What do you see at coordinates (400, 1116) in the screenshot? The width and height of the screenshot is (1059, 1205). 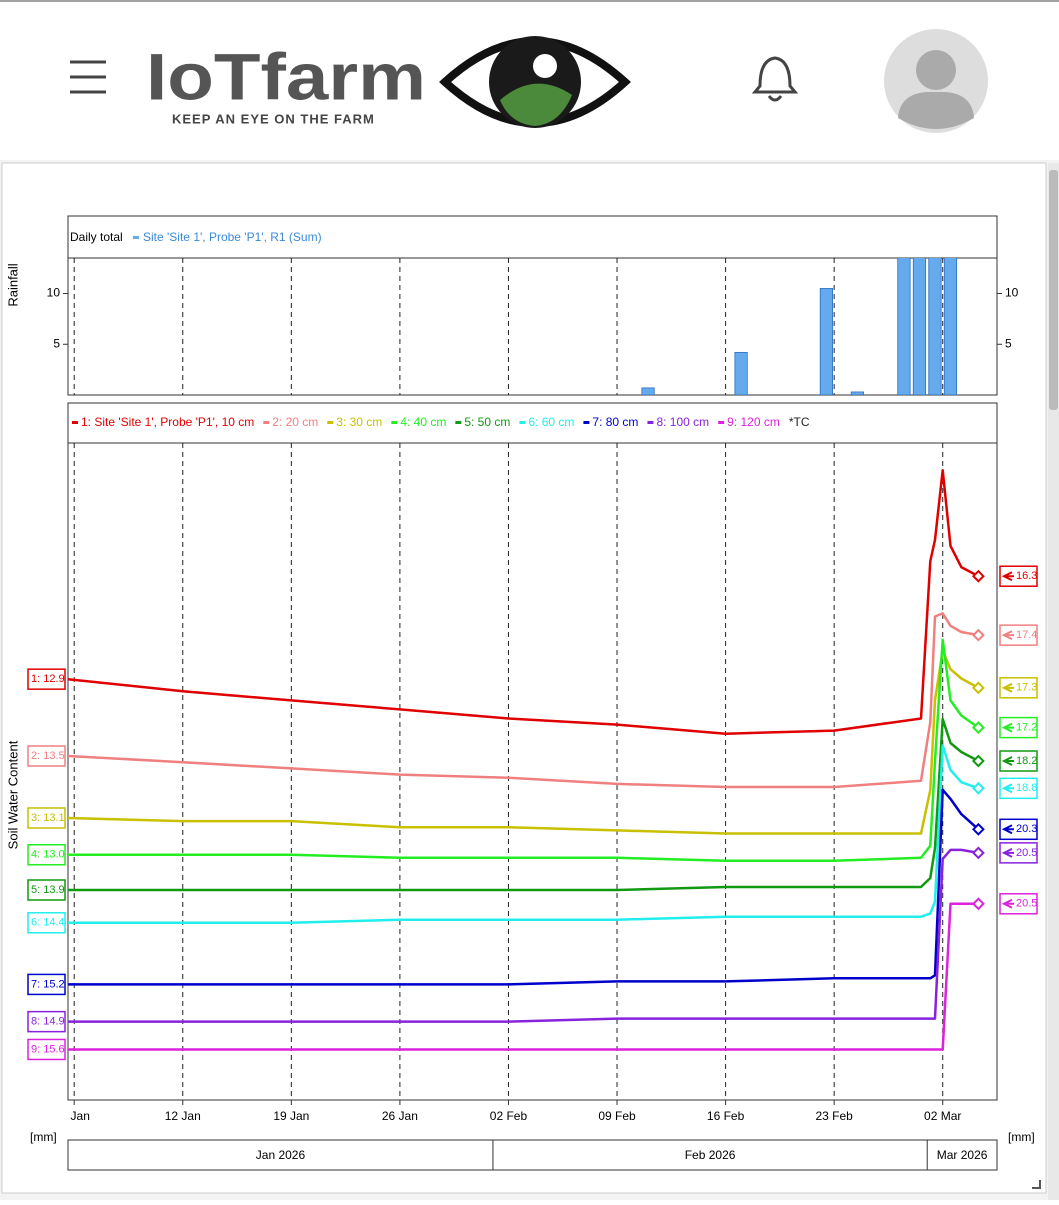 I see `x-tick-label: 26 Jan` at bounding box center [400, 1116].